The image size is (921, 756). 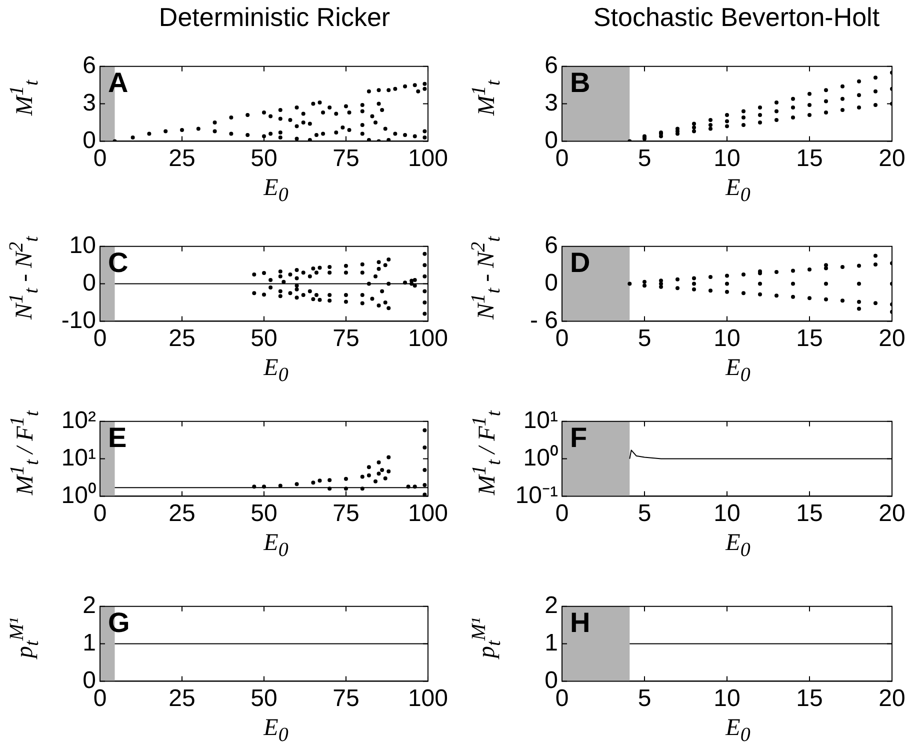 What do you see at coordinates (736, 17) in the screenshot?
I see `chart-title: Stochastic Beverton-Holt` at bounding box center [736, 17].